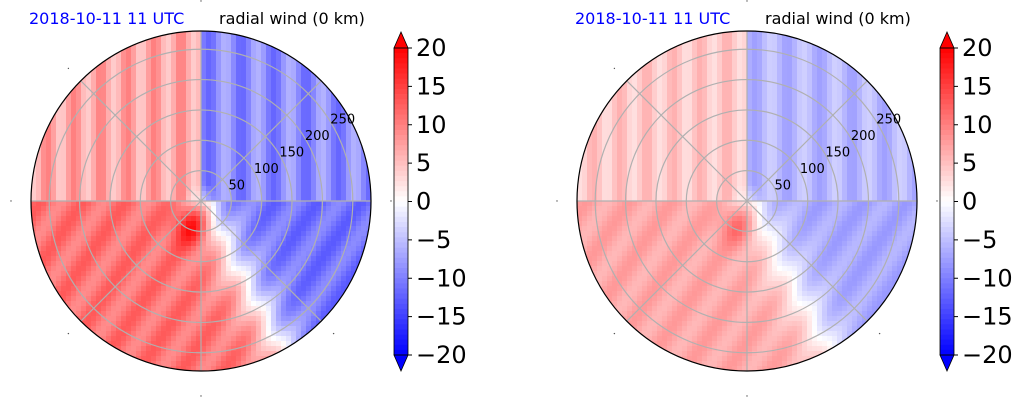  I want to click on radial-tick-label: 200, so click(317, 136).